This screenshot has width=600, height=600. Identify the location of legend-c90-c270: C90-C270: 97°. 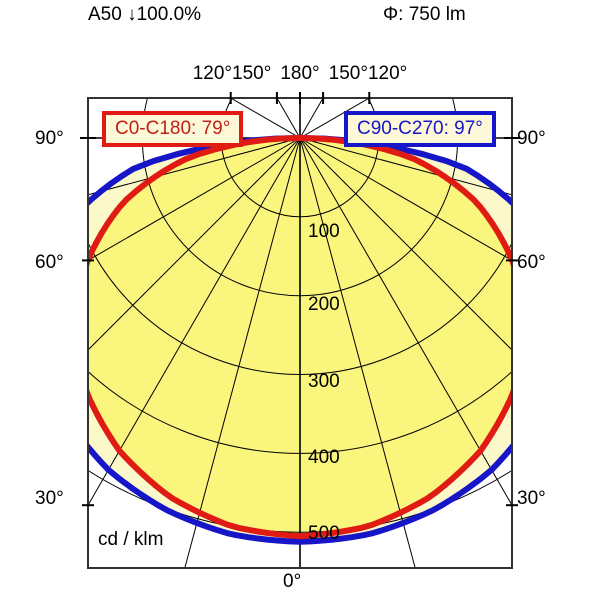
(420, 129).